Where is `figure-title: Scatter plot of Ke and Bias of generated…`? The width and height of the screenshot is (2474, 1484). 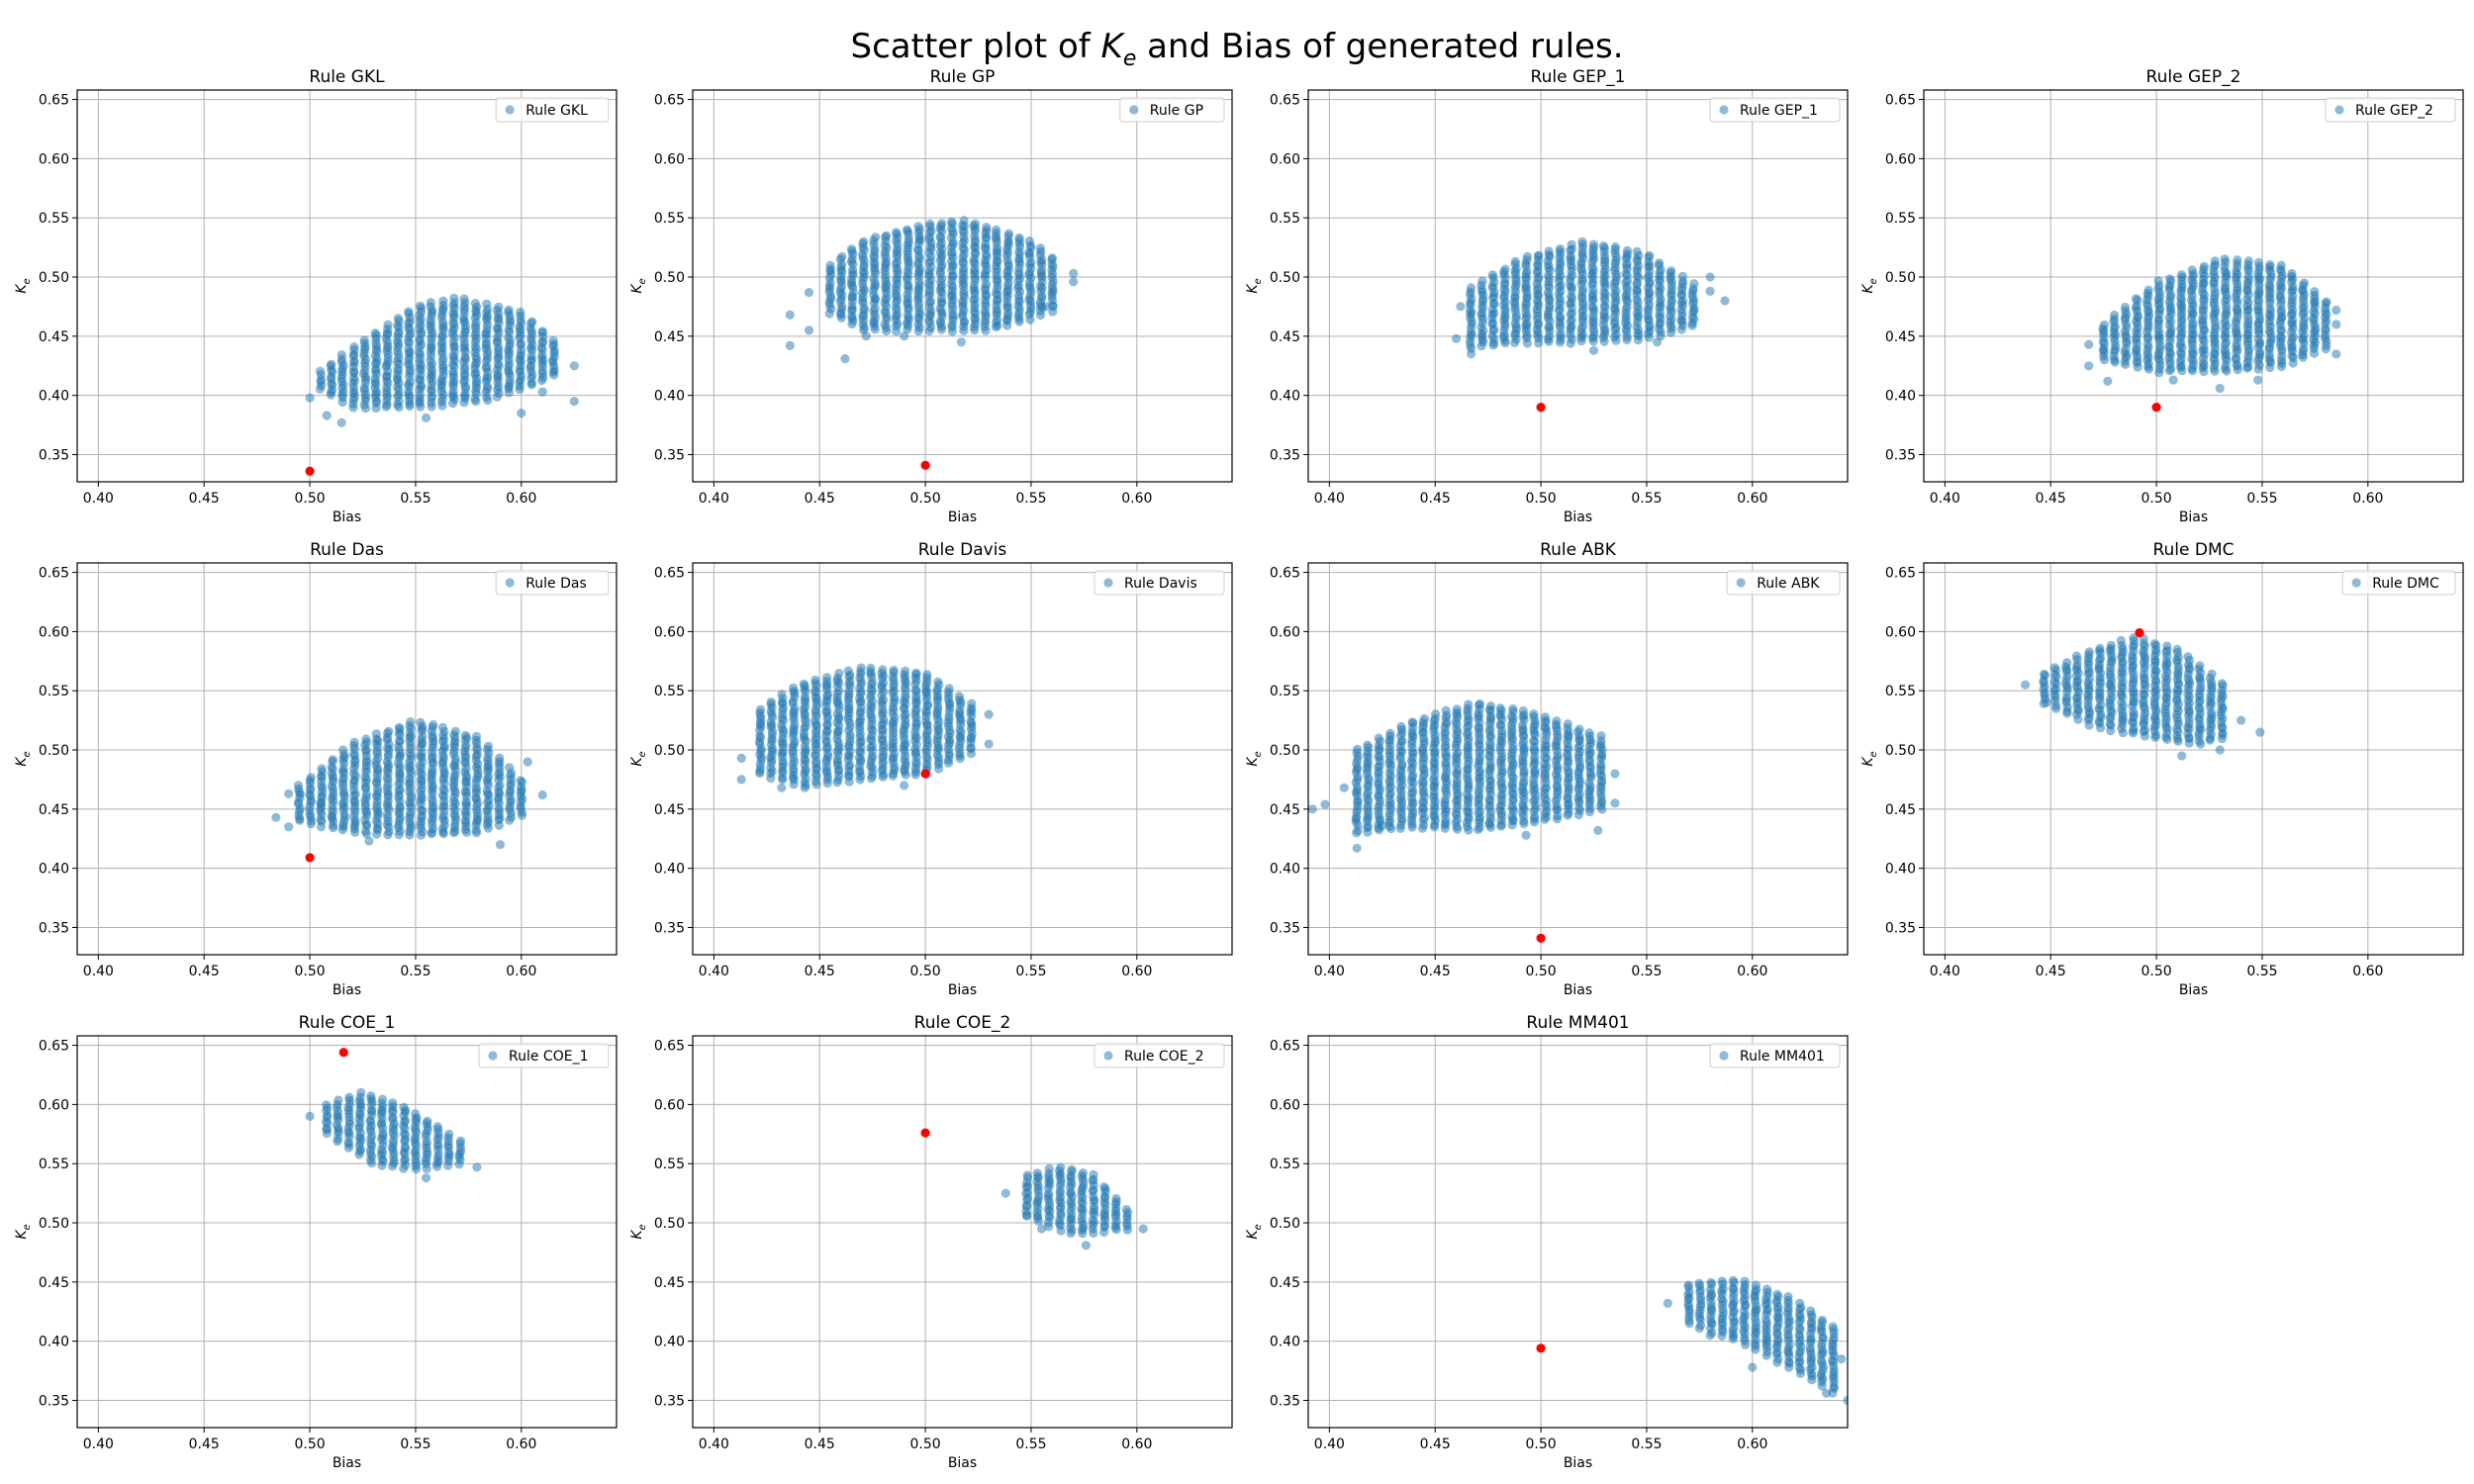 figure-title: Scatter plot of Ke and Bias of generated… is located at coordinates (1237, 49).